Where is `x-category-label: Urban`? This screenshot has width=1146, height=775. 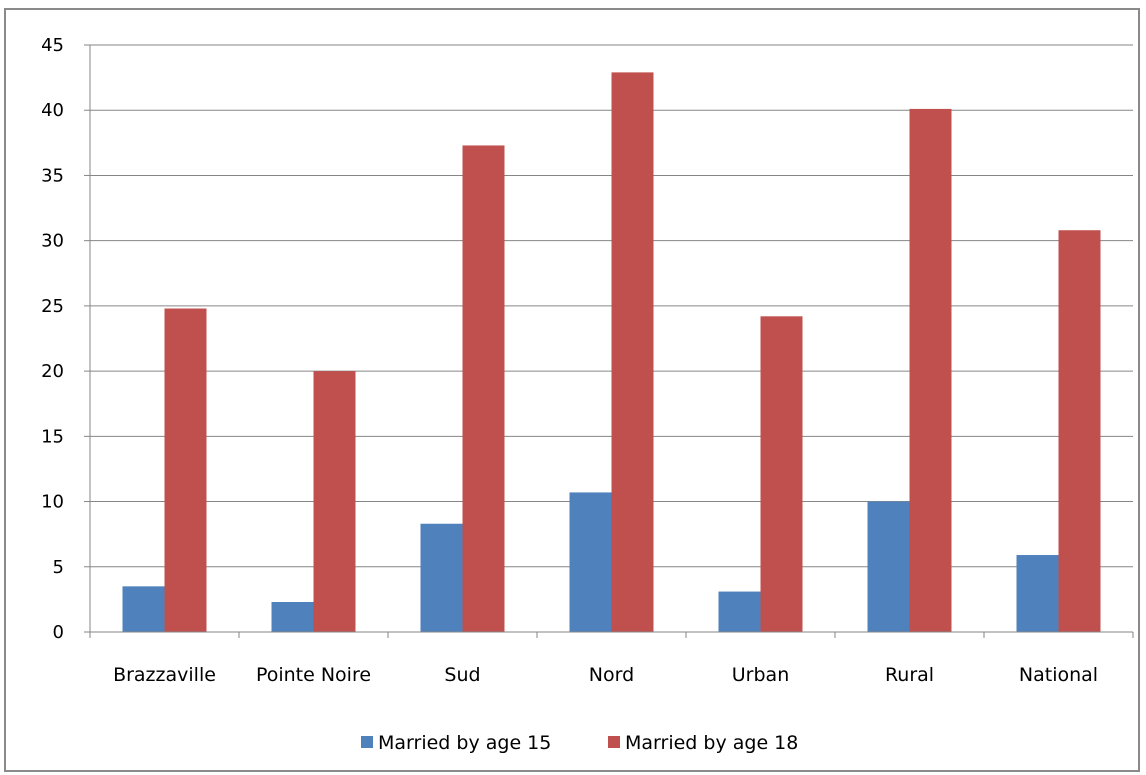 x-category-label: Urban is located at coordinates (760, 675).